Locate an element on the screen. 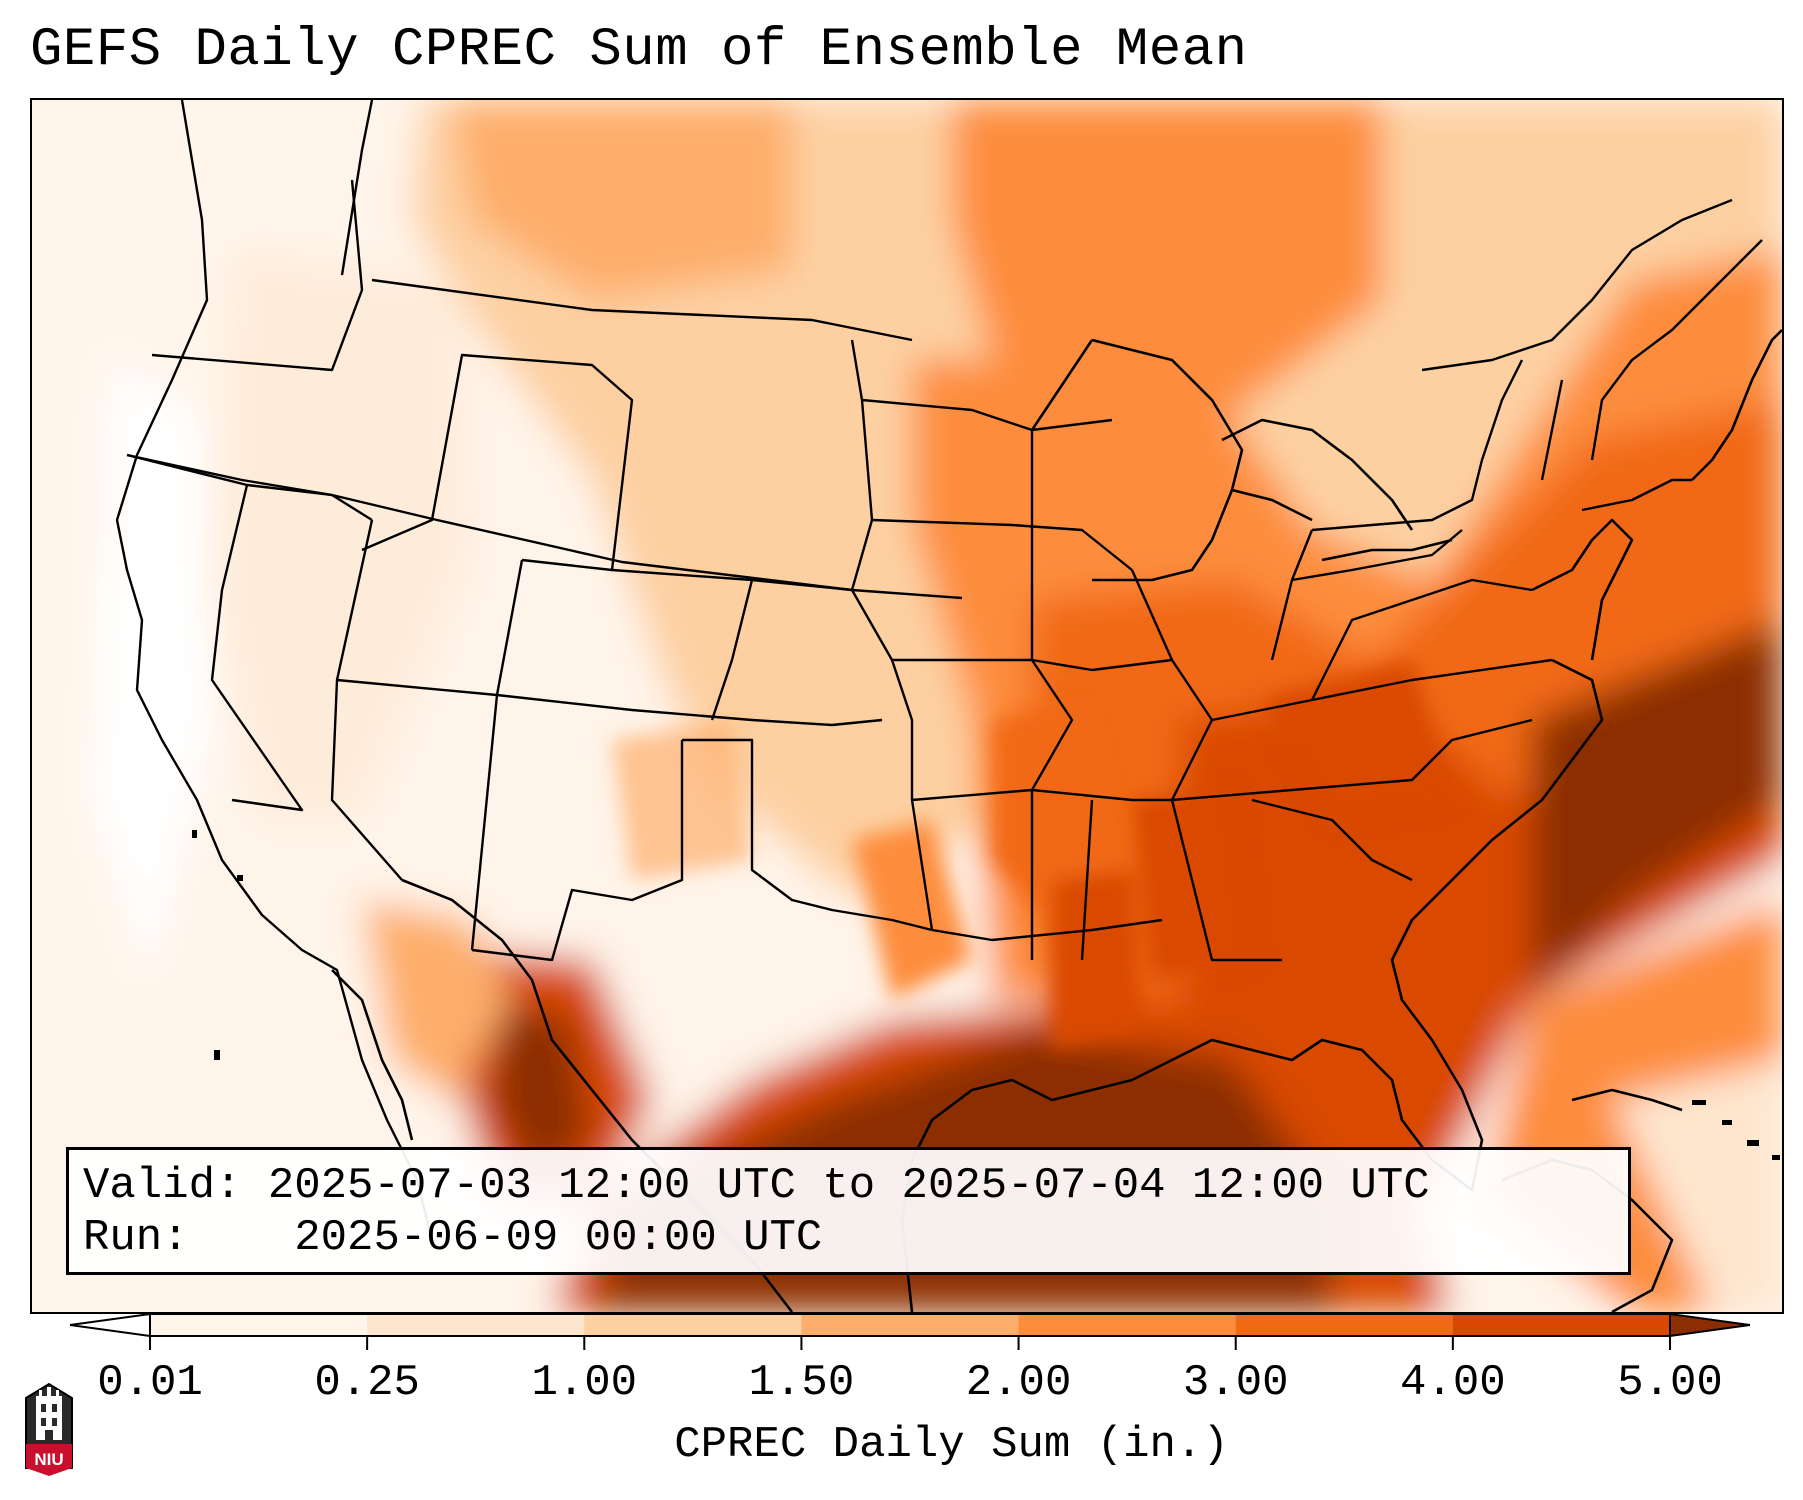  run-value: 2025-06-09 00:00 UTC is located at coordinates (558, 1238).